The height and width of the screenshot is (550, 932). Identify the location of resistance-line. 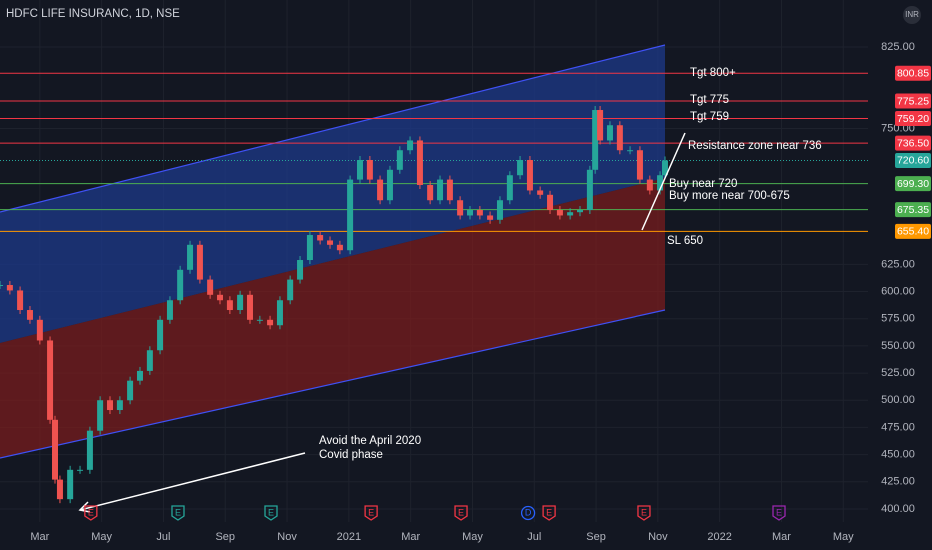
(663, 181).